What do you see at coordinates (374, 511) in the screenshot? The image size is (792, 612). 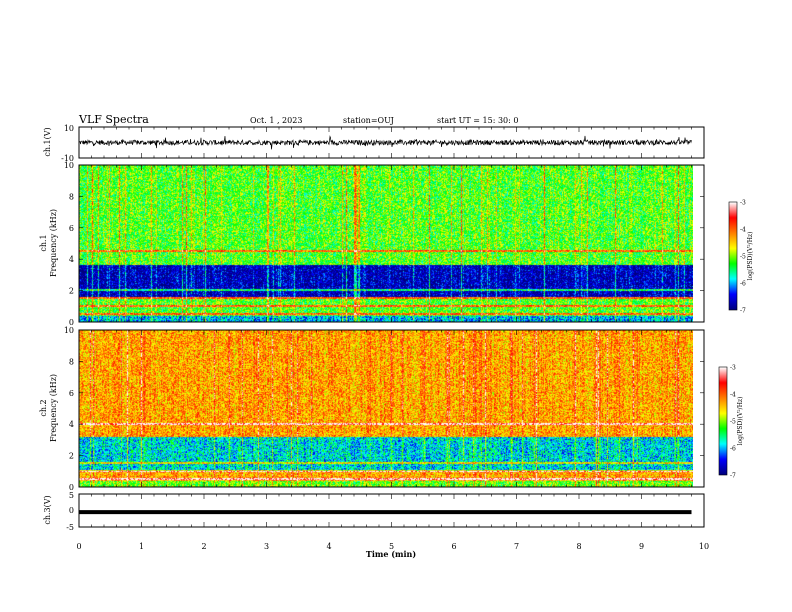 I see `waveform-ch3-panel: 5 0 -5 ch.3(V)` at bounding box center [374, 511].